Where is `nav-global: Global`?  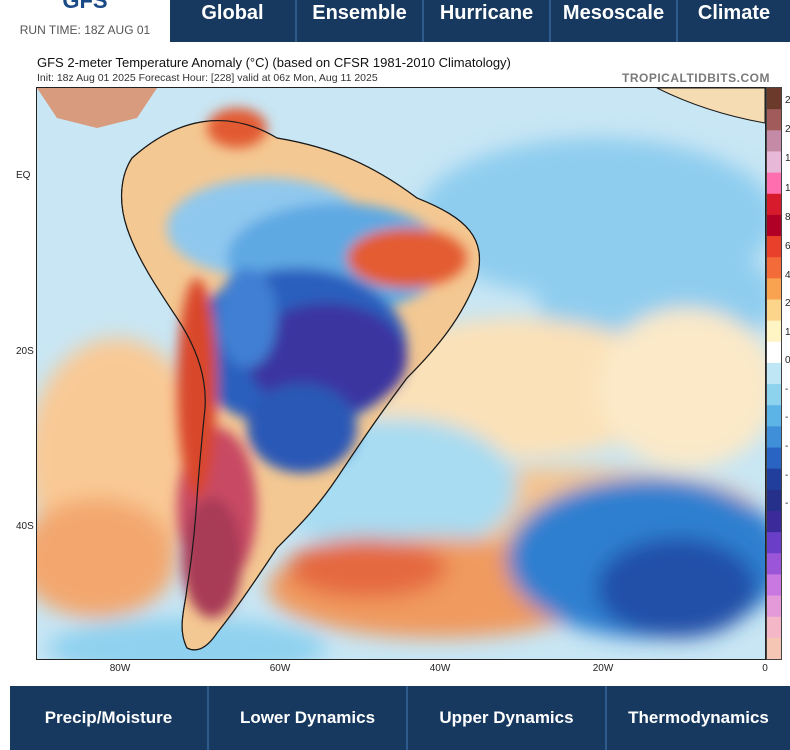 nav-global: Global is located at coordinates (233, 21).